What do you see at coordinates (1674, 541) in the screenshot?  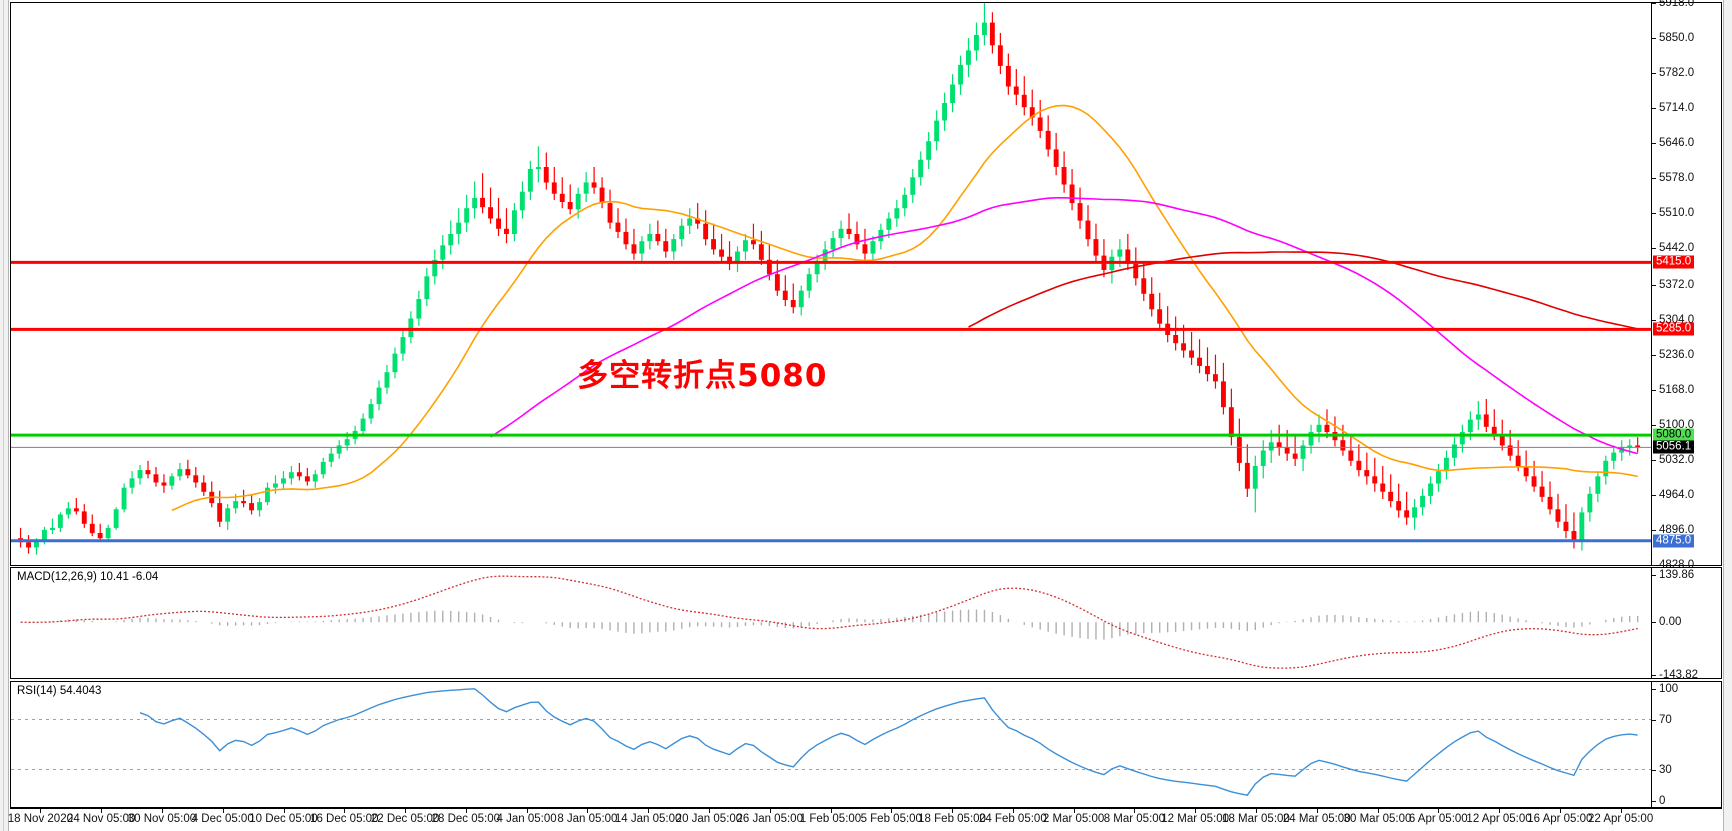 I see `price-level-badge-4875-0: 4875.0` at bounding box center [1674, 541].